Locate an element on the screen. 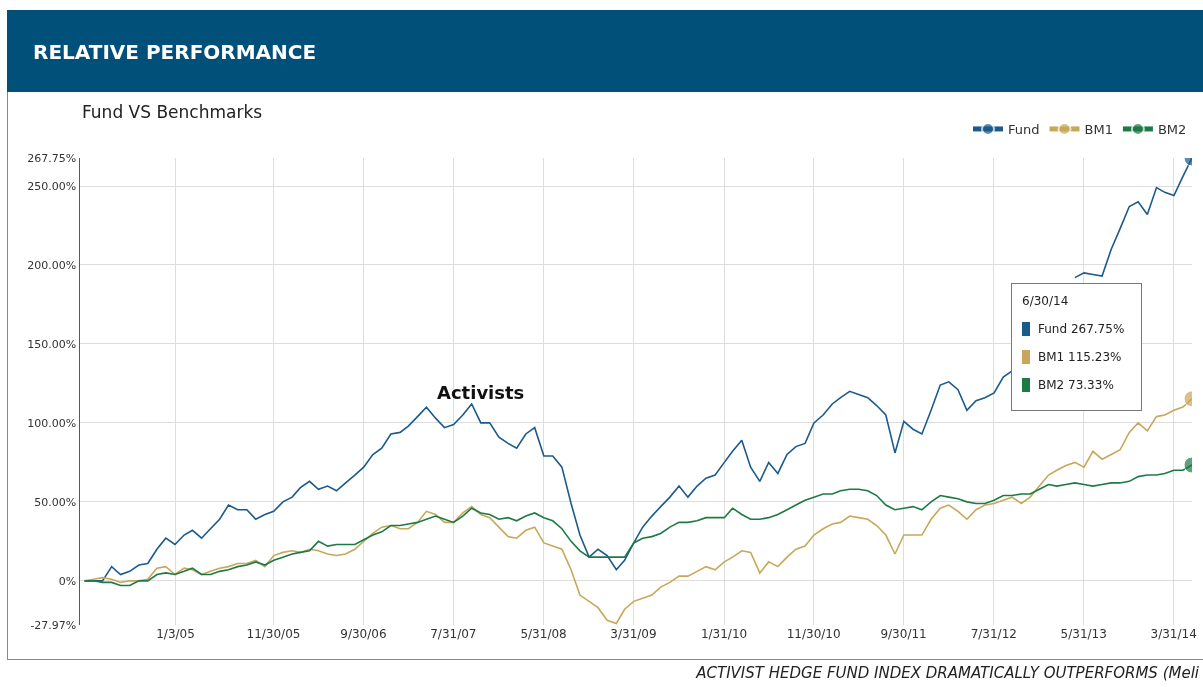 The width and height of the screenshot is (1203, 687). x-tick-label: 9/30/11 is located at coordinates (903, 634).